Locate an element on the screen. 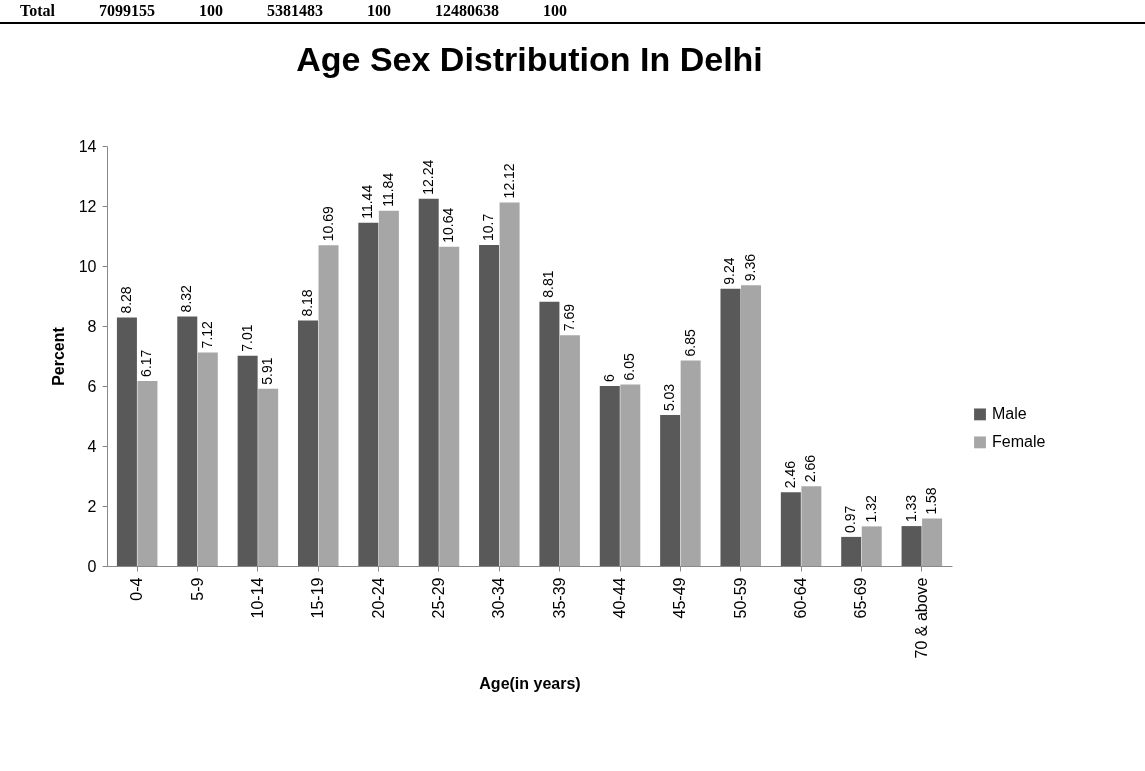  data-label: 10.7 is located at coordinates (488, 227).